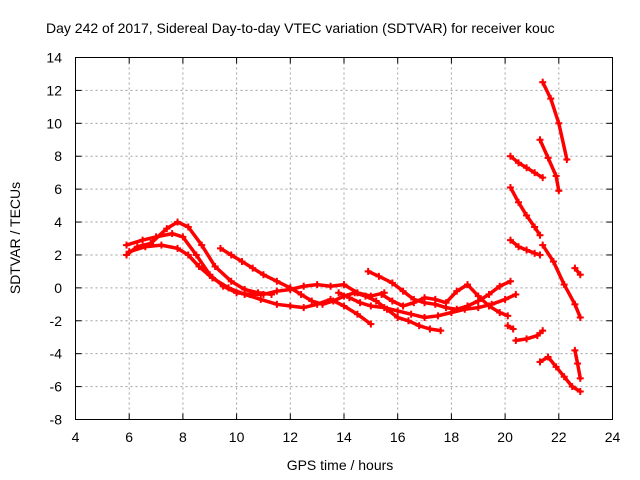  Describe the element at coordinates (76, 437) in the screenshot. I see `x-tick-label: 4` at that location.